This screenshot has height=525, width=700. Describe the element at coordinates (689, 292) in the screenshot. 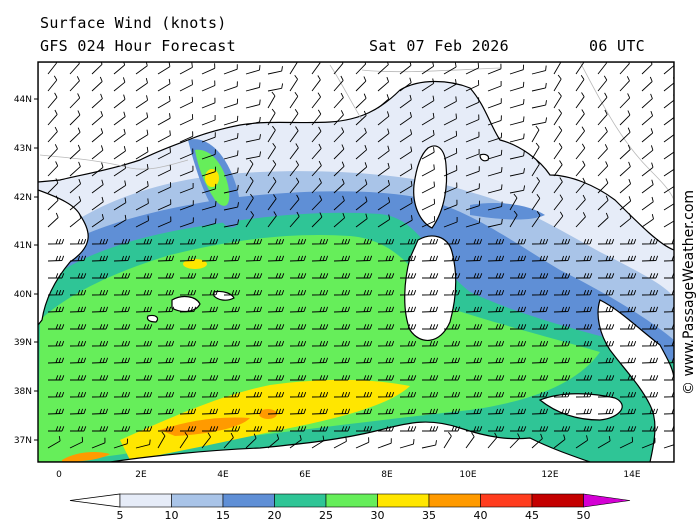

I see `credit-text: © www.PassageWeather.com` at that location.